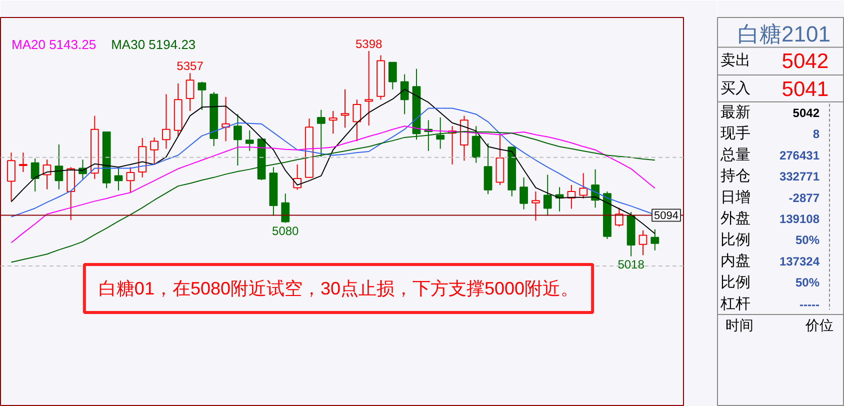  Describe the element at coordinates (799, 177) in the screenshot. I see `text: 332771` at that location.